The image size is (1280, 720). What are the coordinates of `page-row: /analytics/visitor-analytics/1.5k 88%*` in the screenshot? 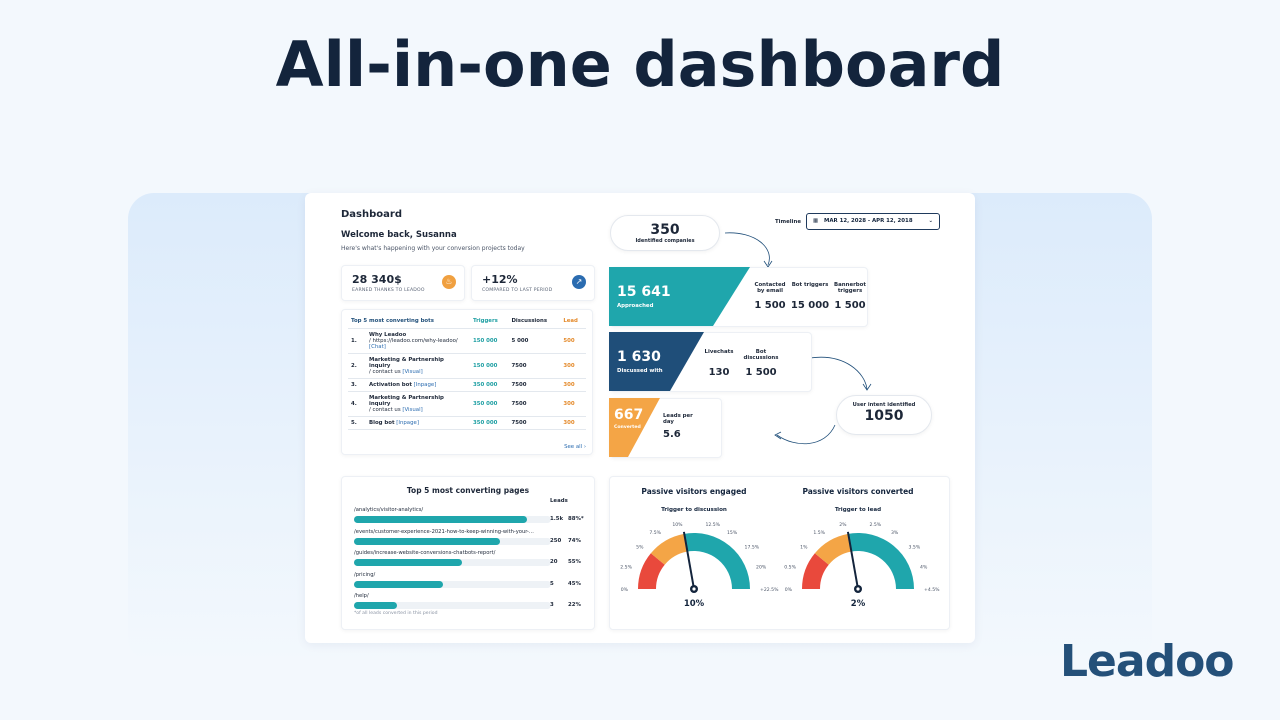 It's located at (471, 516).